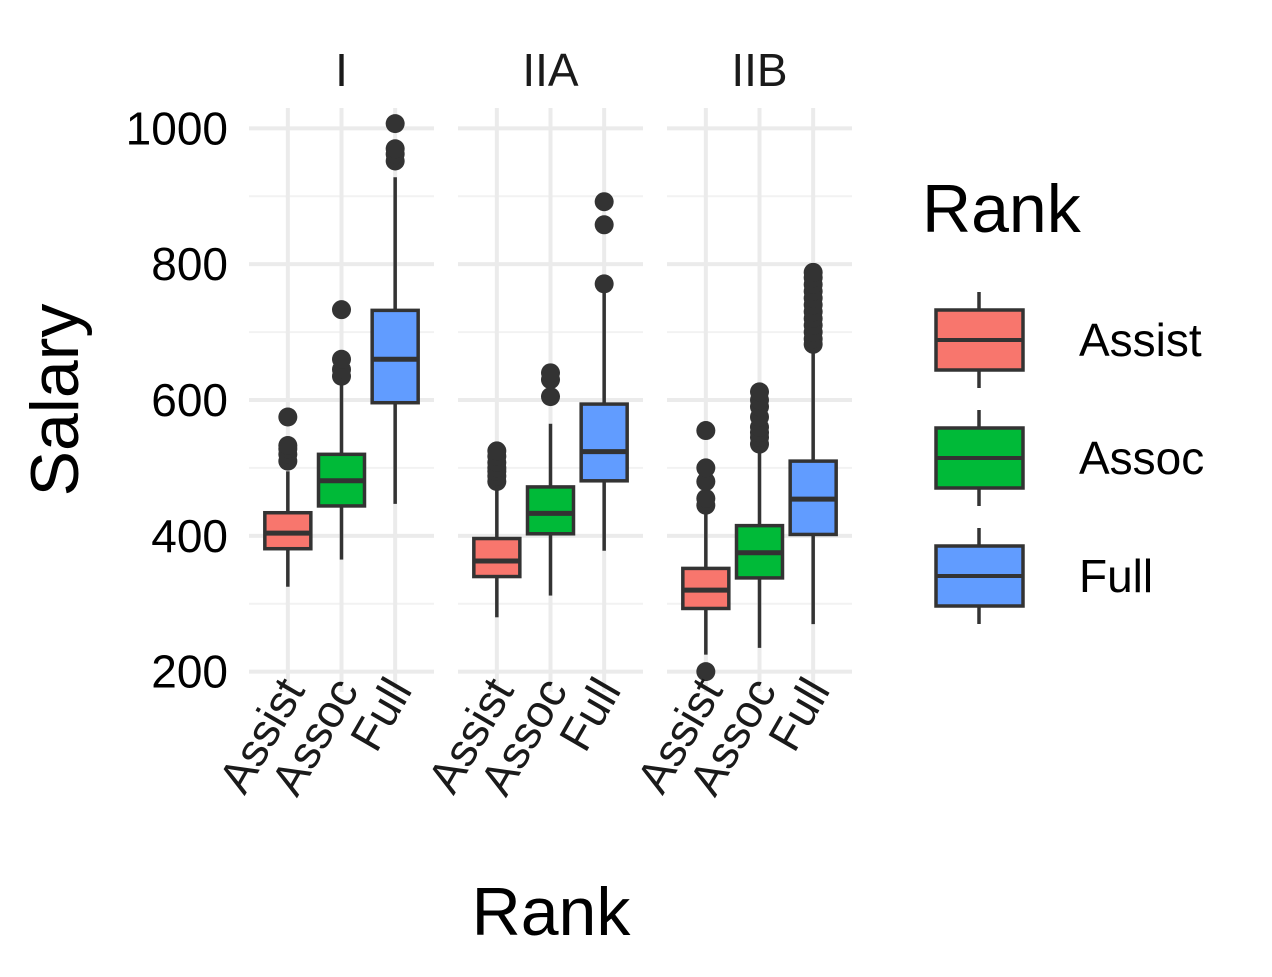  Describe the element at coordinates (1063, 397) in the screenshot. I see `legend: Rank Assist Assoc Full` at that location.